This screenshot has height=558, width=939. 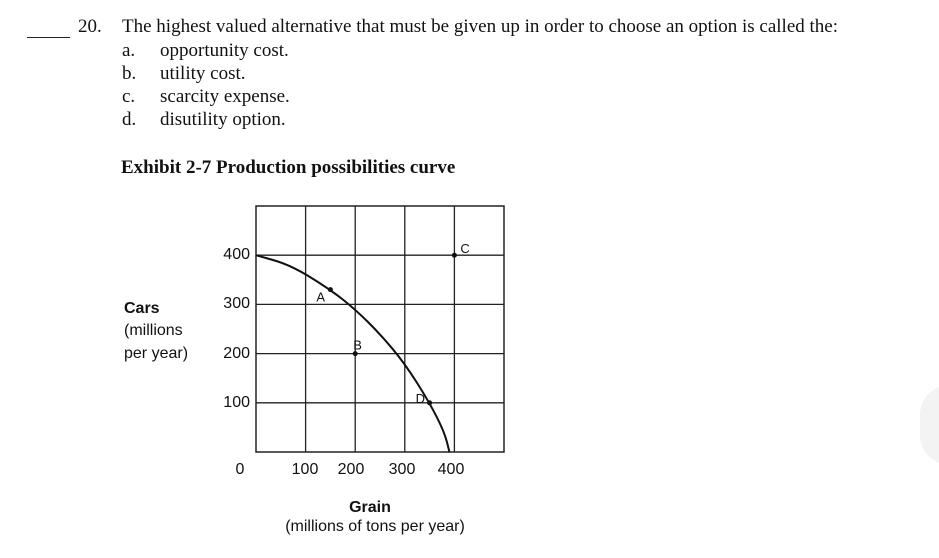 I want to click on option-text: utility cost., so click(x=203, y=73).